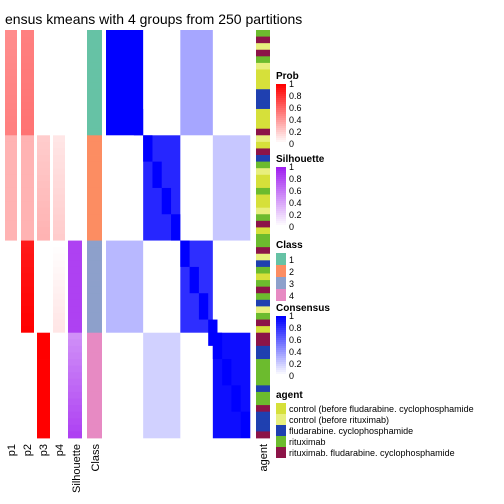 This screenshot has height=504, width=504. I want to click on class-entry: 1, so click(291, 260).